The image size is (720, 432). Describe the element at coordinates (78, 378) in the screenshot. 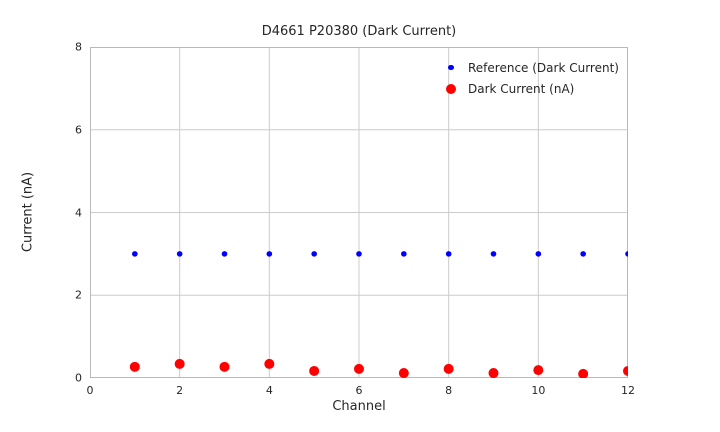

I see `y-tick-label: 0` at that location.